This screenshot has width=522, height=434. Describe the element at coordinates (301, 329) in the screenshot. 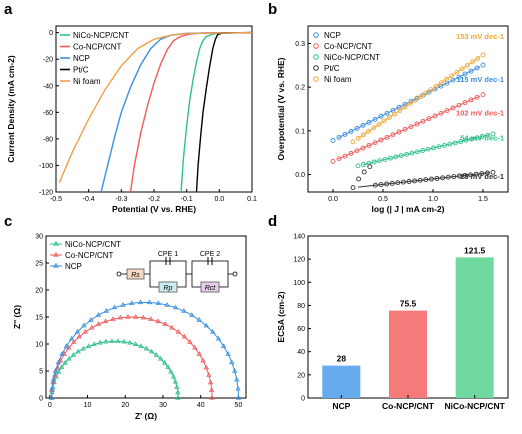

I see `panel-d-ytick-label: 60` at that location.